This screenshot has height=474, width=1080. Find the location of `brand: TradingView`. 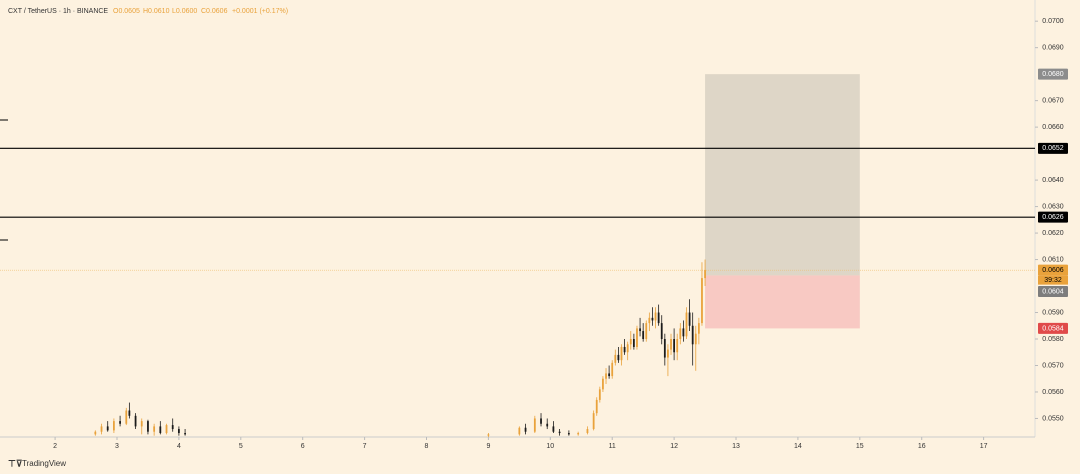

brand: TradingView is located at coordinates (44, 463).